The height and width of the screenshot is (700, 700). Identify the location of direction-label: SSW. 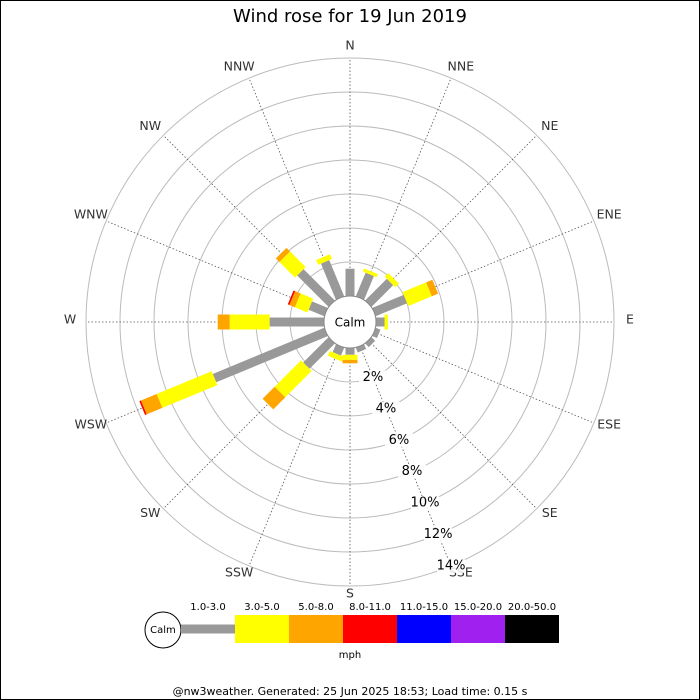
(239, 572).